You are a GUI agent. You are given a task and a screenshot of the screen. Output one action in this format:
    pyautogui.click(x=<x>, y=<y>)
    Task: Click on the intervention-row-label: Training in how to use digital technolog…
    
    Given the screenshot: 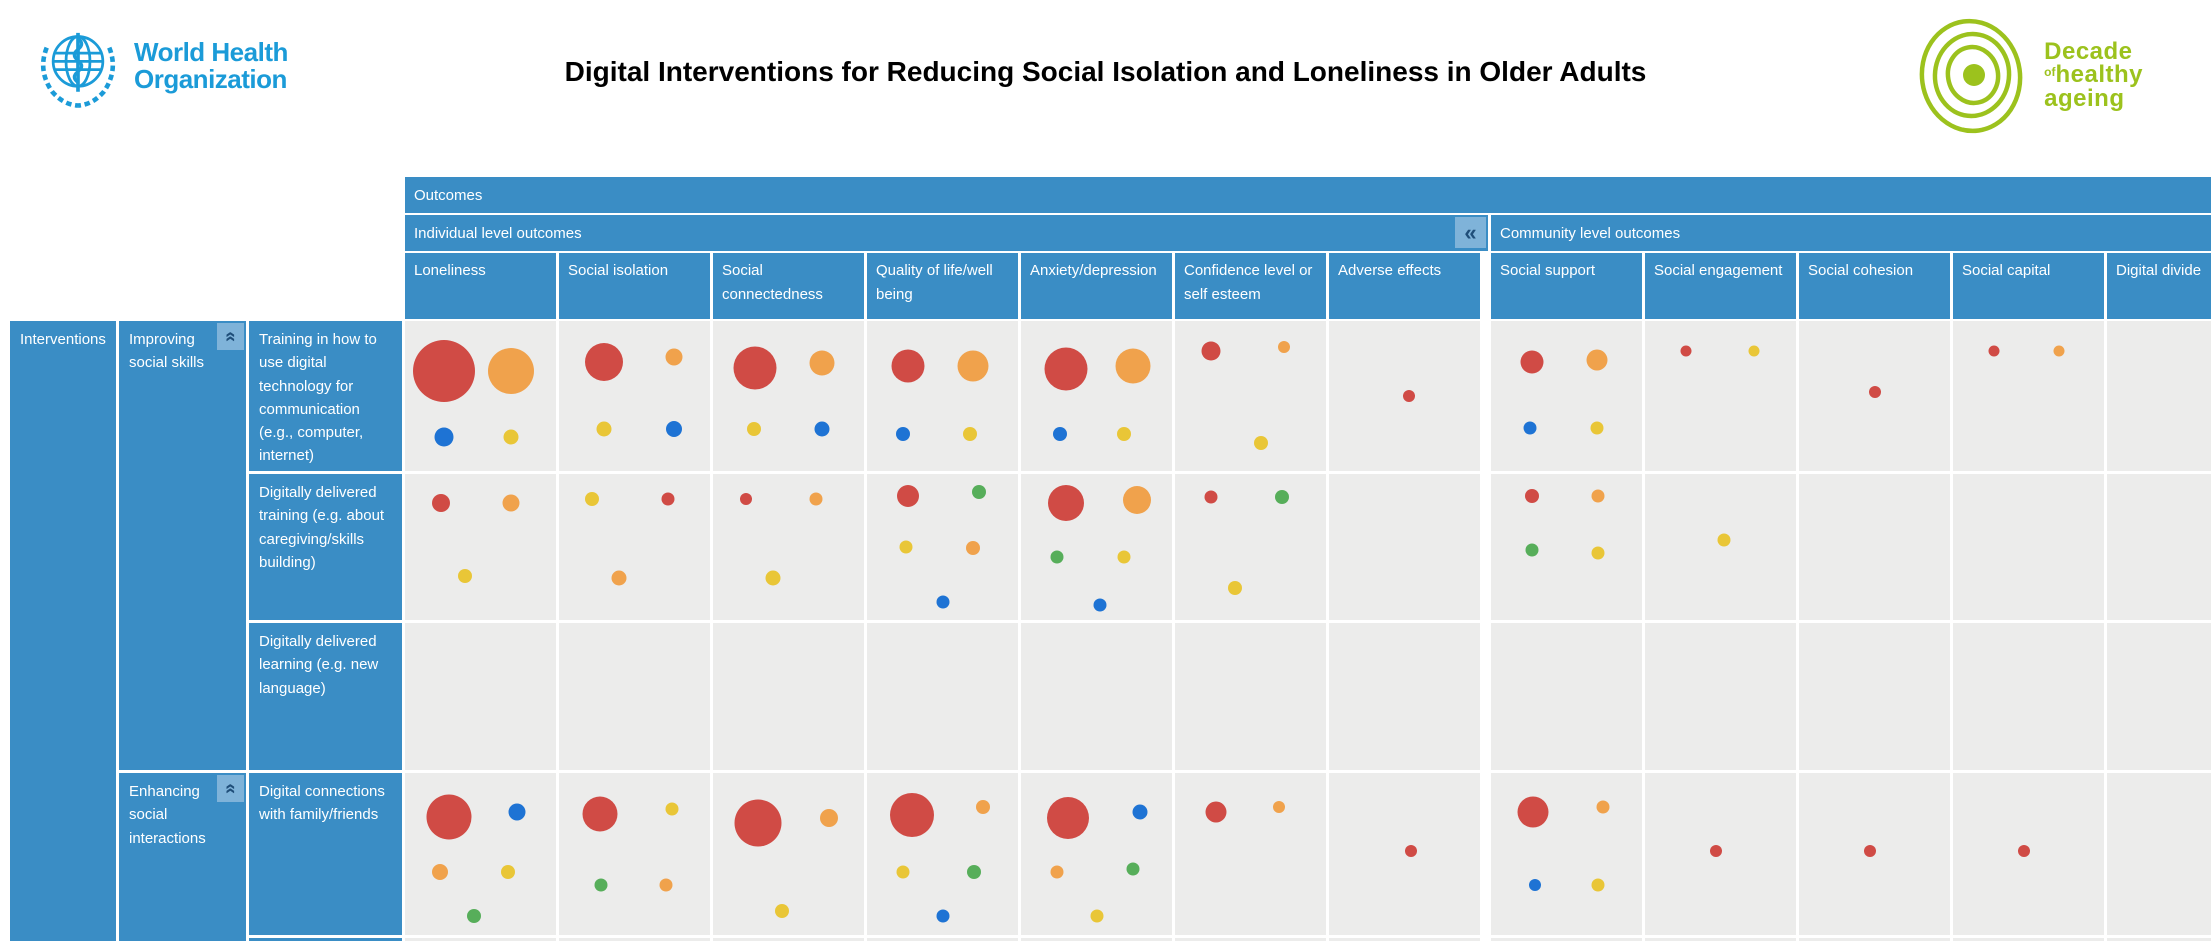 What is the action you would take?
    pyautogui.click(x=325, y=396)
    